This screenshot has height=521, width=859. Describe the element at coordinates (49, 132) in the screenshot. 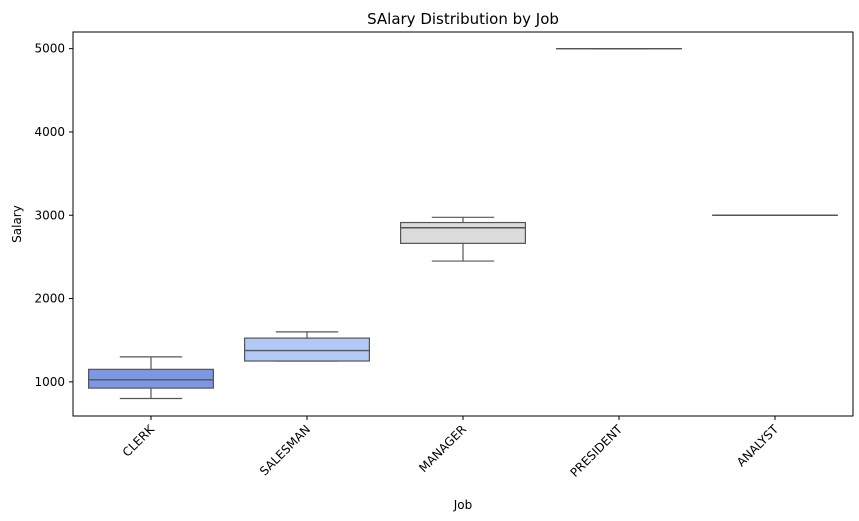

I see `y-tick-label: 4000` at that location.